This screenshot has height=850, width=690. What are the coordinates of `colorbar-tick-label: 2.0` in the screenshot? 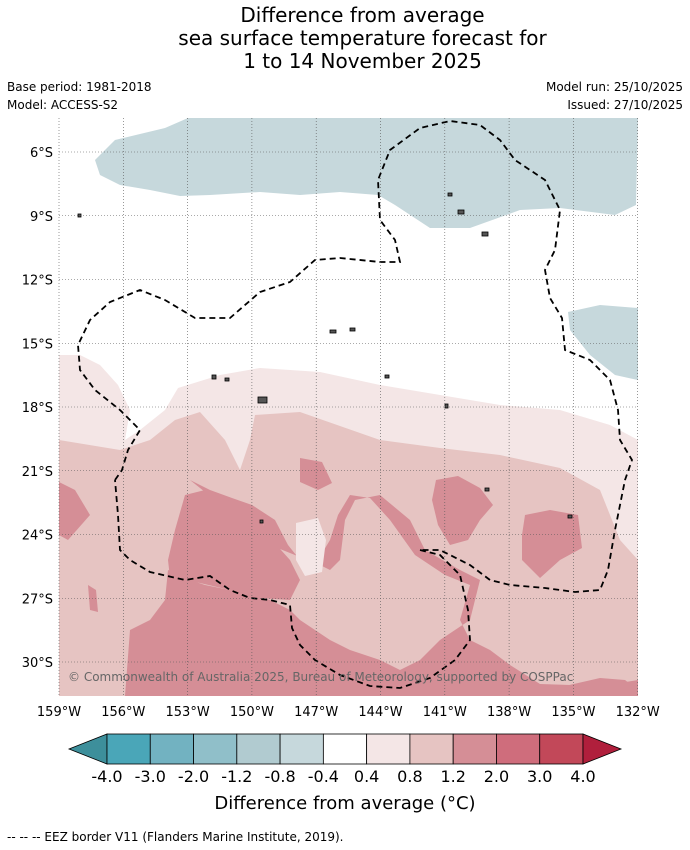 It's located at (496, 776).